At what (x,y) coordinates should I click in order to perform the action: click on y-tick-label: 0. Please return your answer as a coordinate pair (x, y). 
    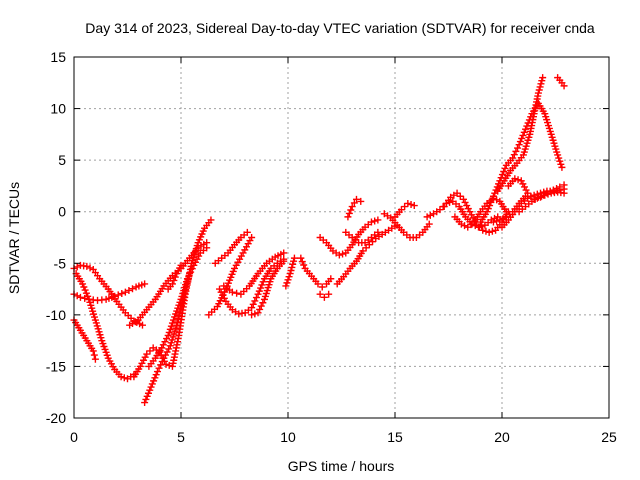
    Looking at the image, I should click on (62, 212).